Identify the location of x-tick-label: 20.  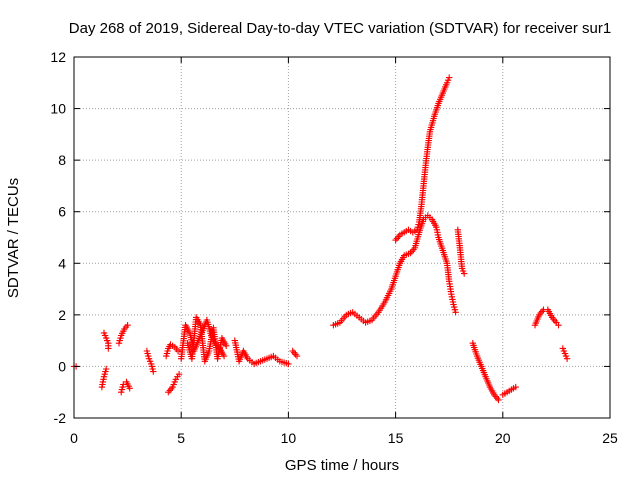
(503, 438).